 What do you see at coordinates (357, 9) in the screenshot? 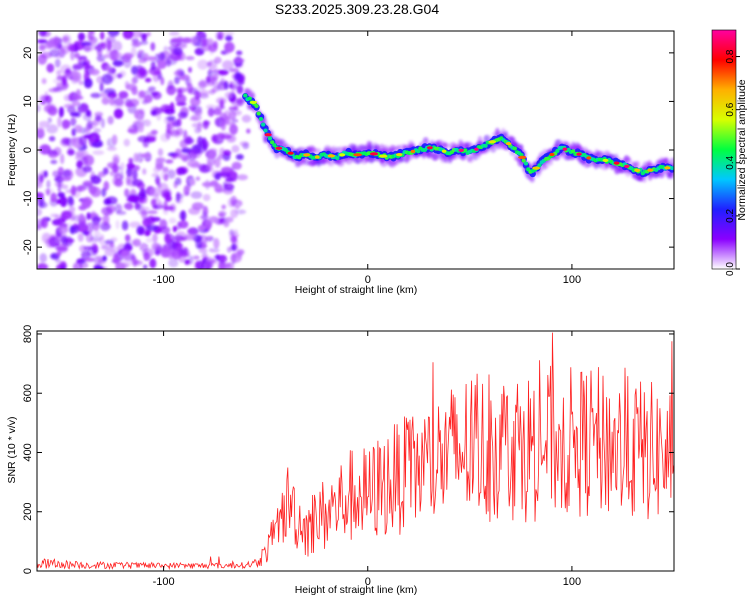
I see `chart-title: S233.2025.309.23.28.G04` at bounding box center [357, 9].